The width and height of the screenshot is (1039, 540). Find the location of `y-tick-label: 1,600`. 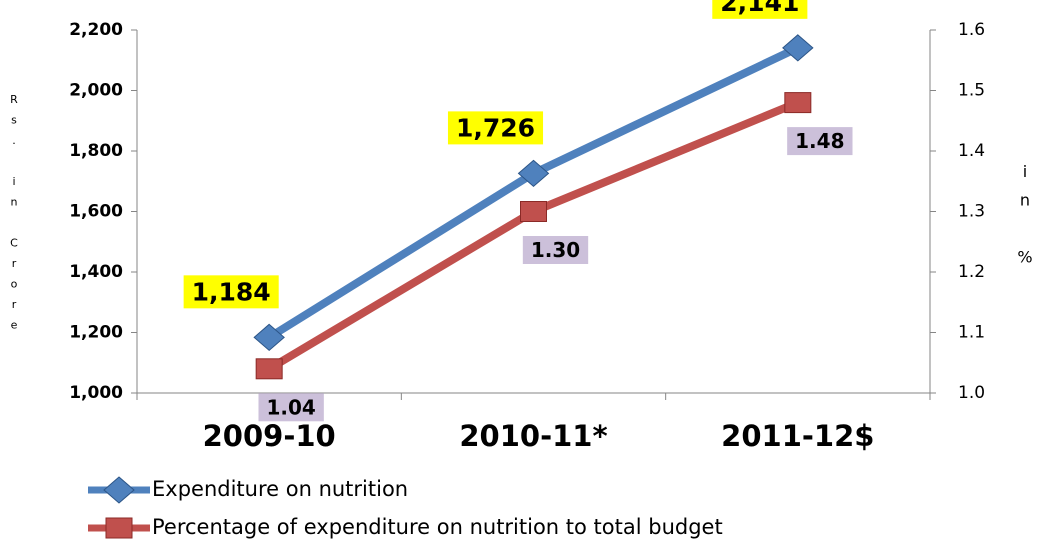

y-tick-label: 1,600 is located at coordinates (96, 212).